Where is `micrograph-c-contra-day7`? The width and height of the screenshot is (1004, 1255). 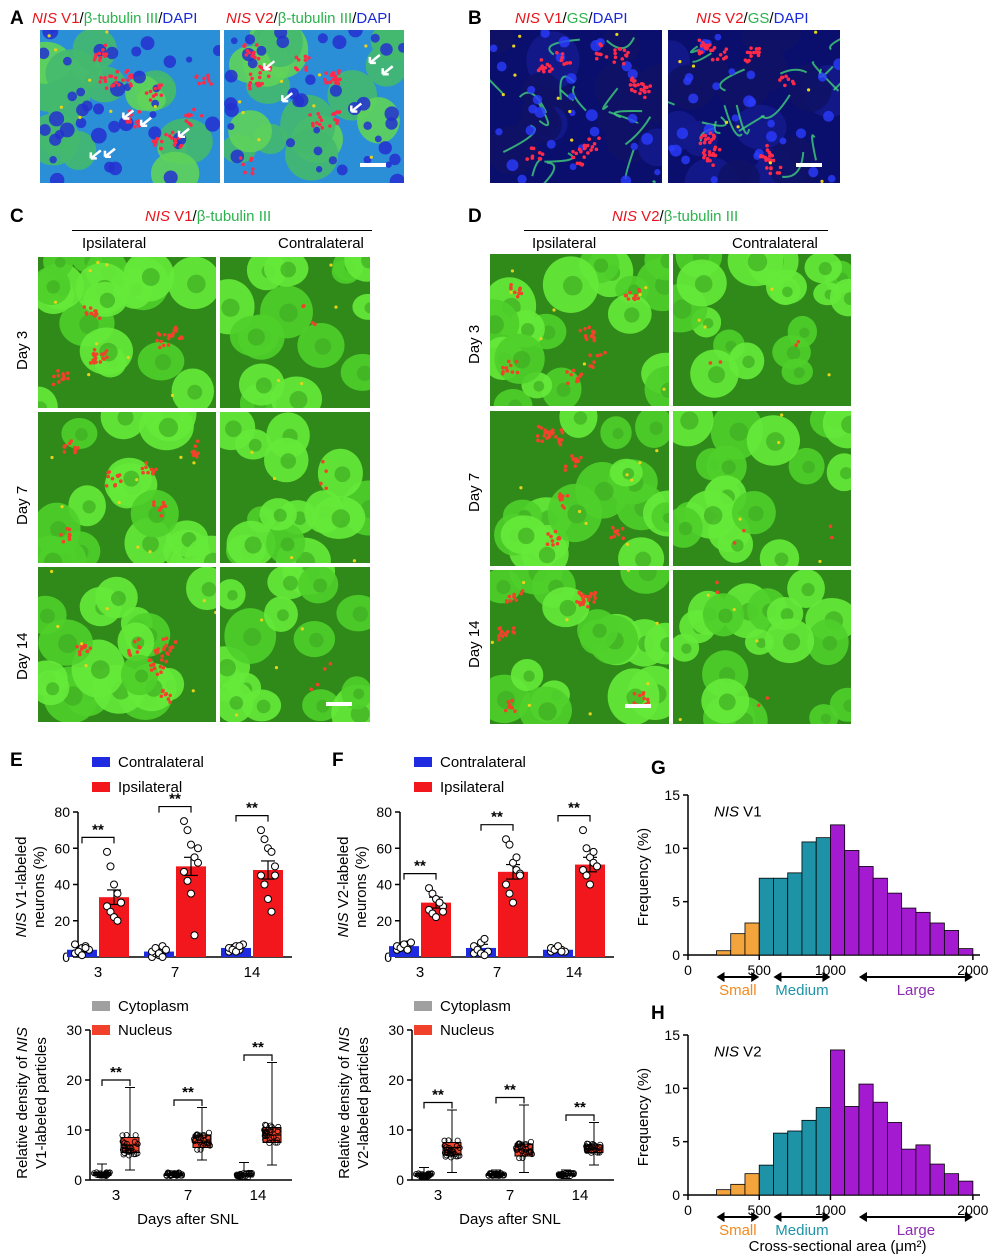
micrograph-c-contra-day7 is located at coordinates (295, 487).